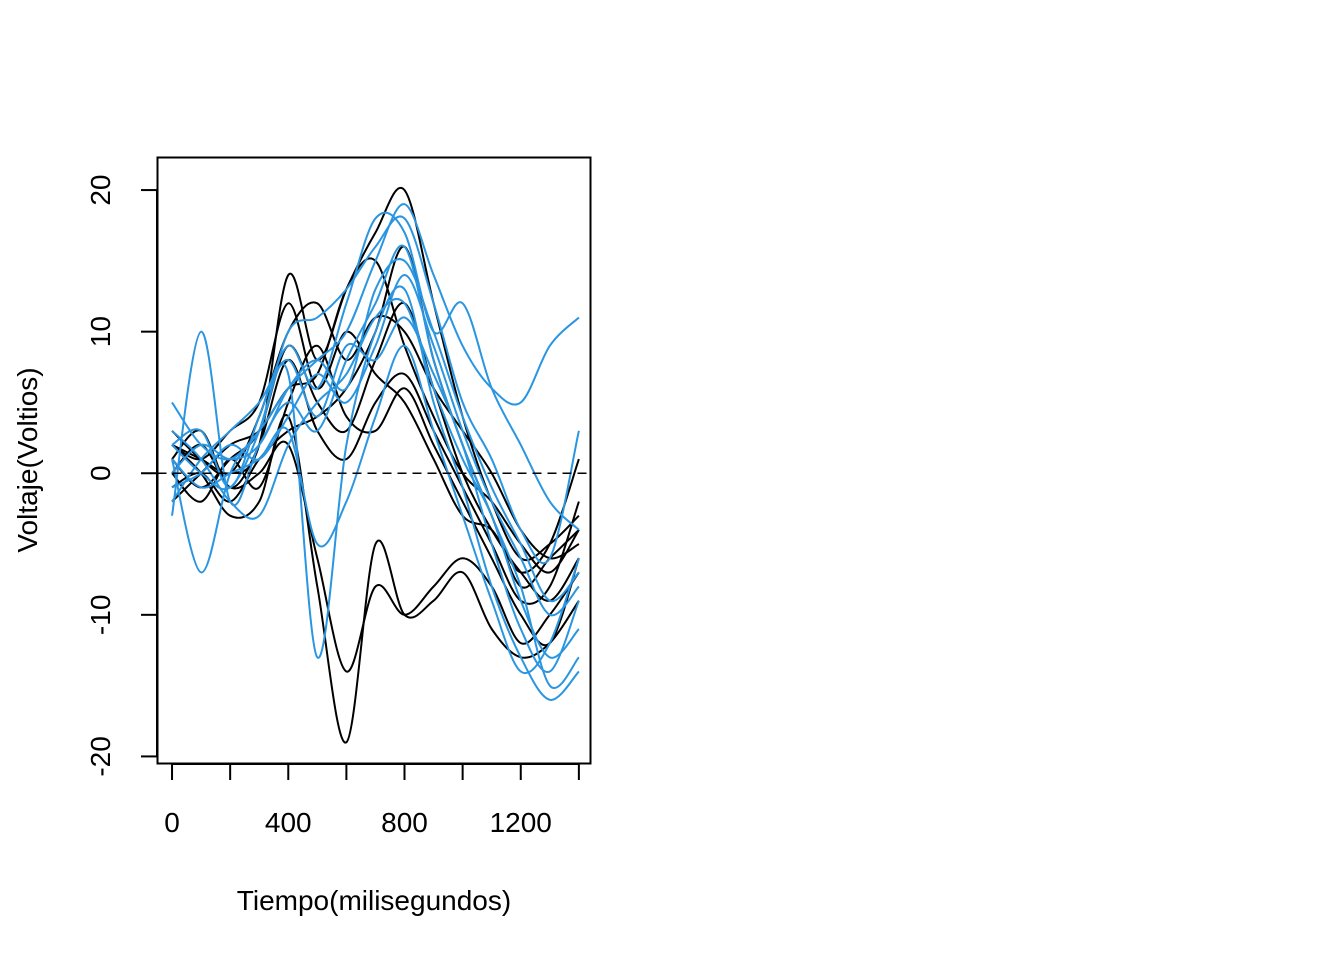  I want to click on x-tick-label: 400, so click(288, 822).